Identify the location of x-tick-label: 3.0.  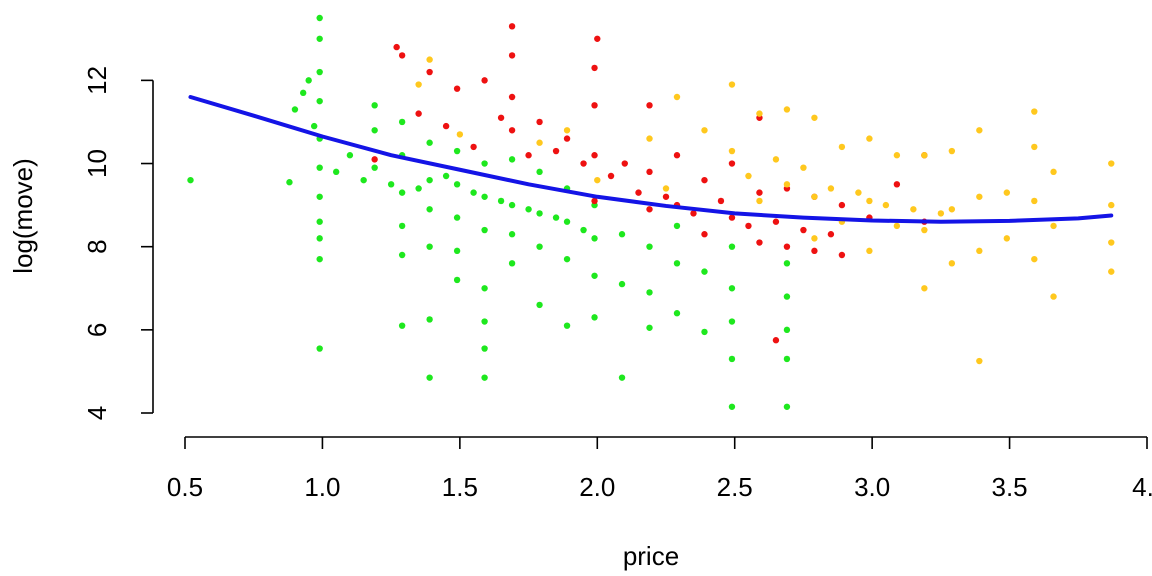
(872, 487).